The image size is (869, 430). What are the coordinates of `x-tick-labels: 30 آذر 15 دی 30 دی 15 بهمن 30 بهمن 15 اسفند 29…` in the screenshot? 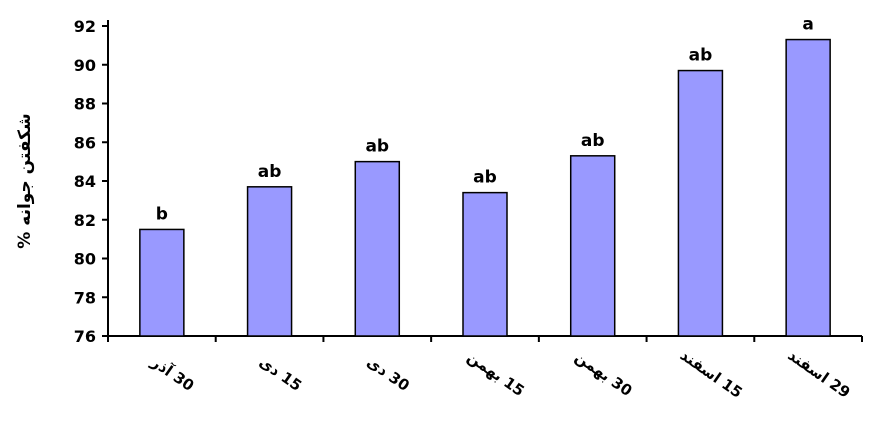 It's located at (500, 374).